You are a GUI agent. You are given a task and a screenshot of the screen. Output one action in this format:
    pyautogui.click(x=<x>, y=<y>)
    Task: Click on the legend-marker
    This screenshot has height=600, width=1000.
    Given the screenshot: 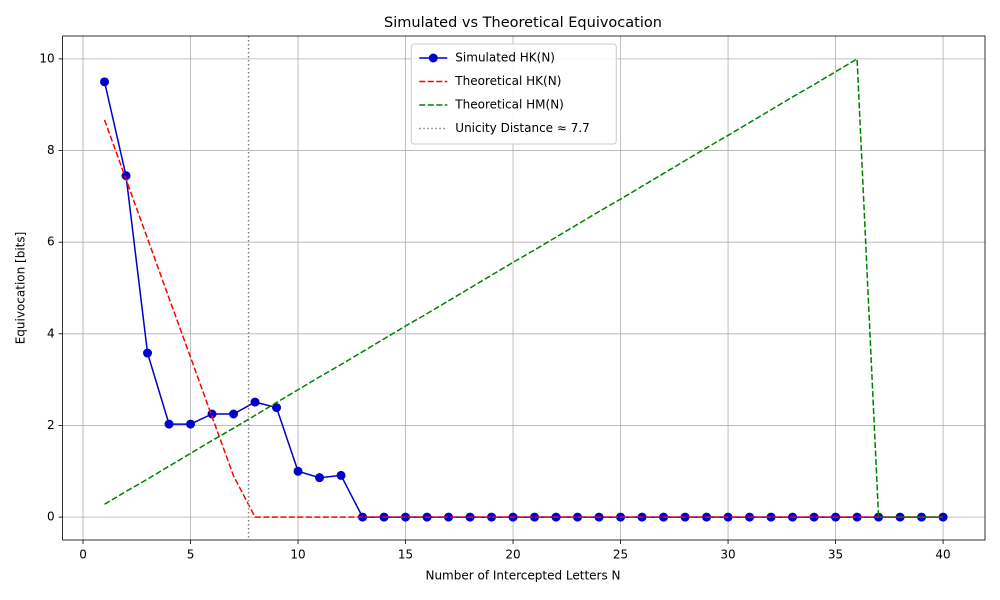 What is the action you would take?
    pyautogui.click(x=433, y=58)
    